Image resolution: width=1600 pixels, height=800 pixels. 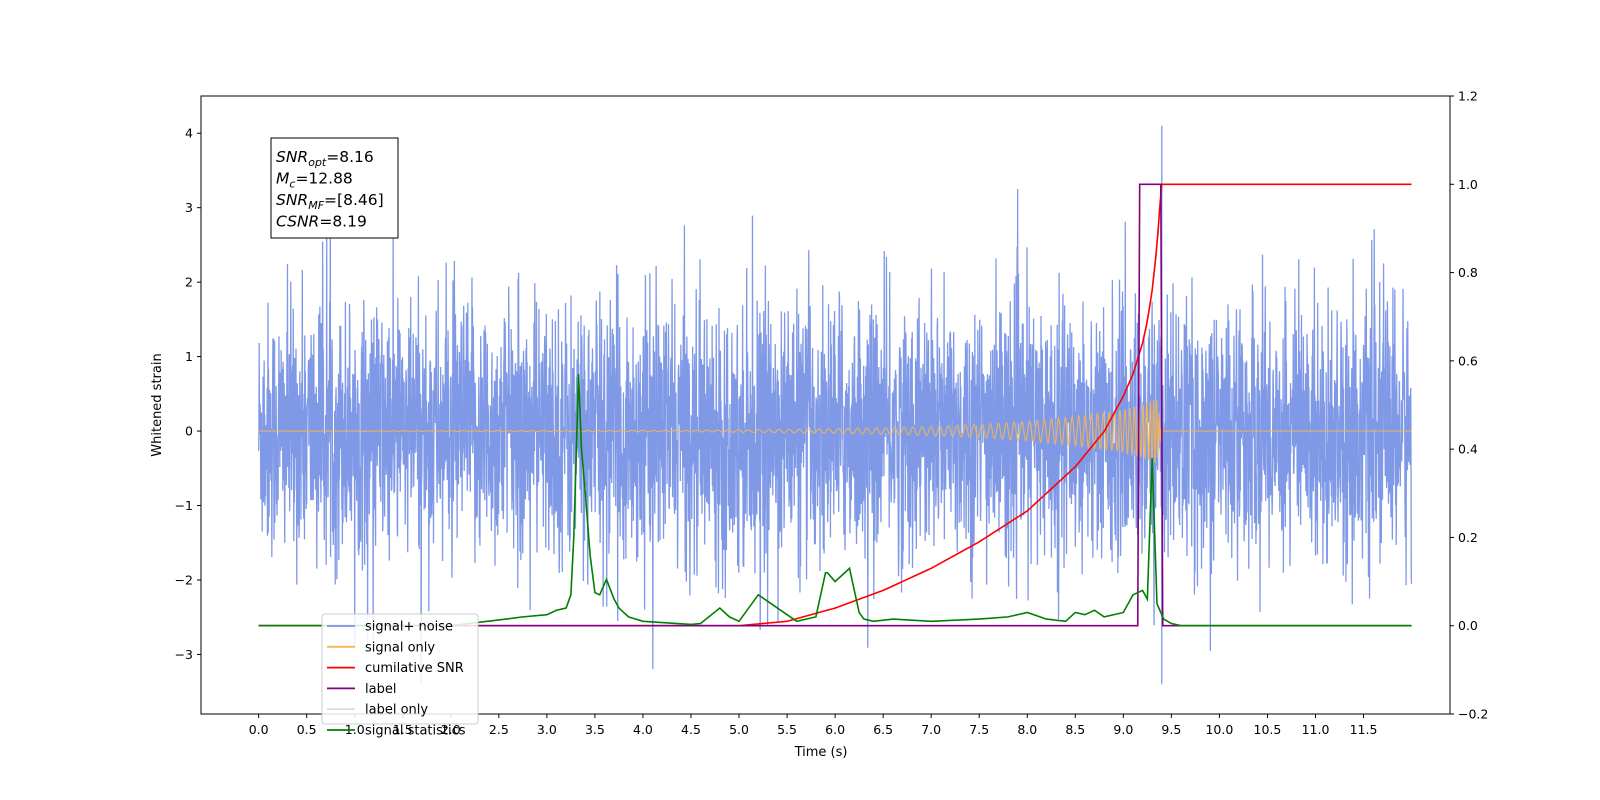 What do you see at coordinates (1468, 272) in the screenshot?
I see `y2-tick-label: 0.8` at bounding box center [1468, 272].